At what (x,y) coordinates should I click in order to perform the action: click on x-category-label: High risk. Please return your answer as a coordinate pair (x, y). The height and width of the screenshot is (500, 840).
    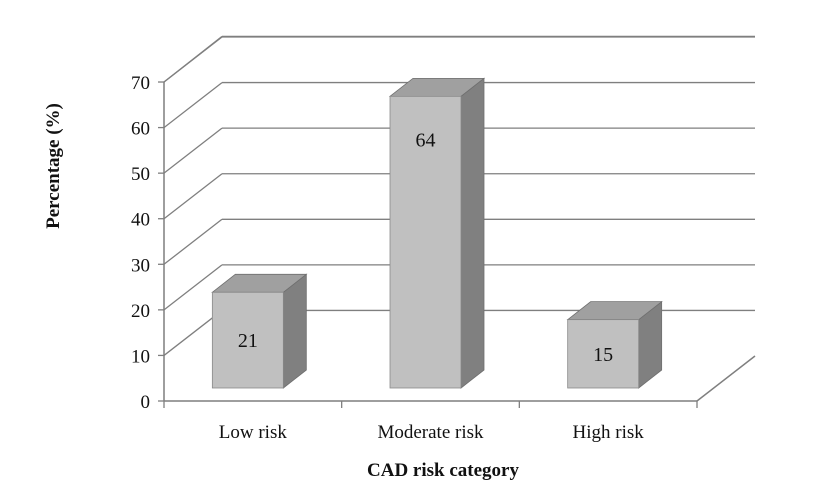
    Looking at the image, I should click on (609, 432).